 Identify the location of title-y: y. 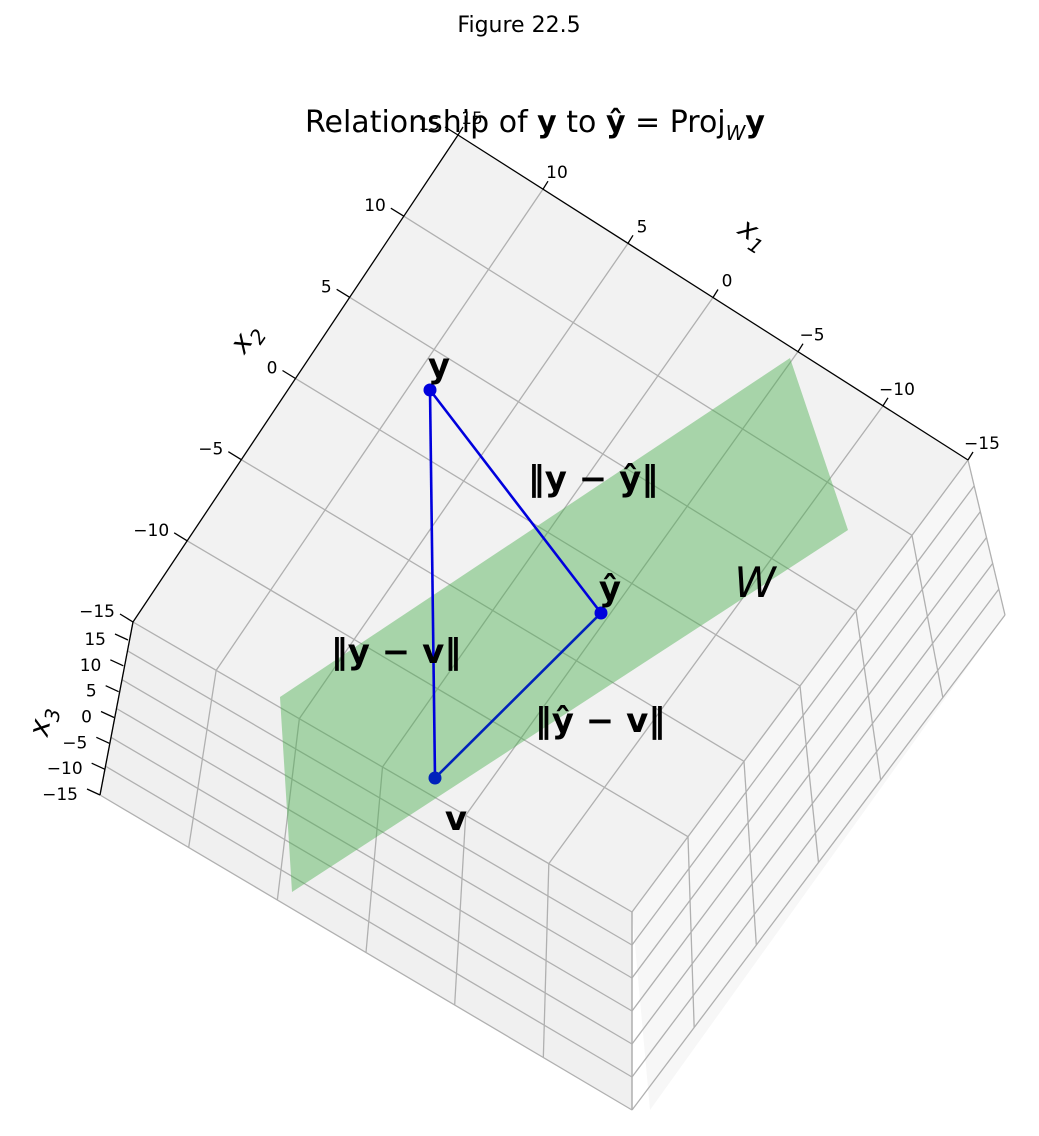
(547, 122).